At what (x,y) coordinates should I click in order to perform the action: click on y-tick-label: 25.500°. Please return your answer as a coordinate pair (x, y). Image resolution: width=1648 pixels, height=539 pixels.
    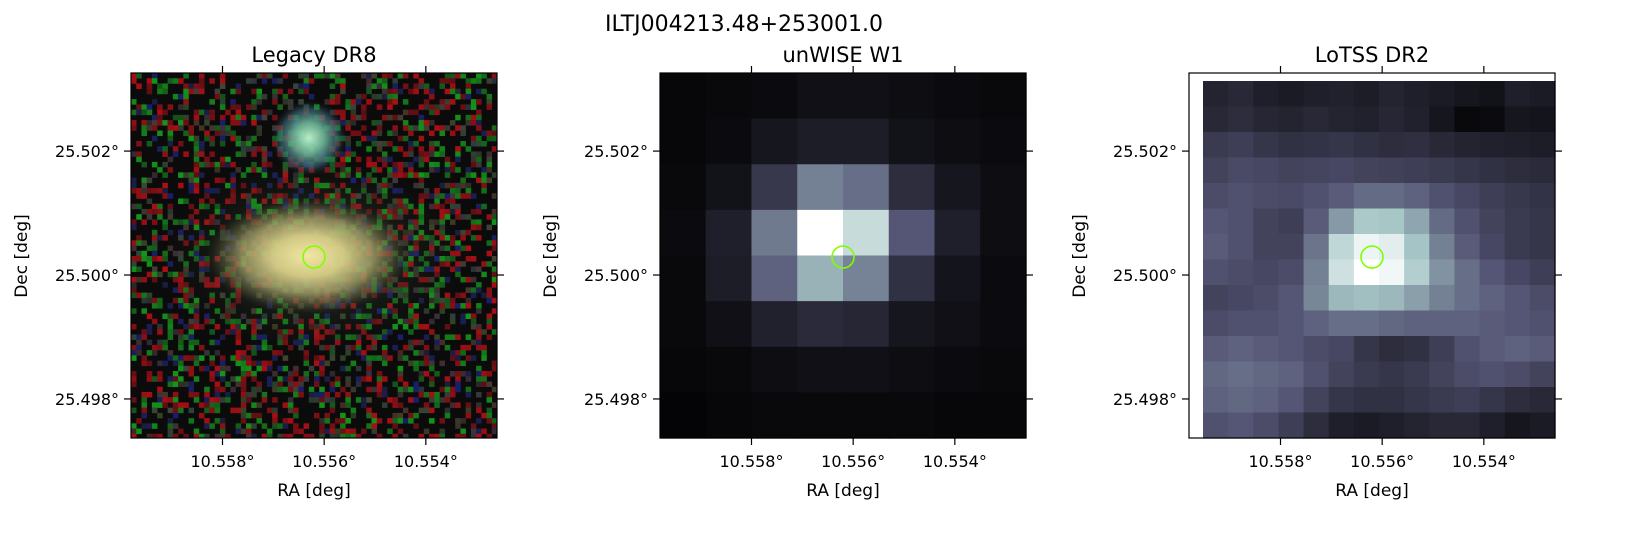
    Looking at the image, I should click on (1145, 275).